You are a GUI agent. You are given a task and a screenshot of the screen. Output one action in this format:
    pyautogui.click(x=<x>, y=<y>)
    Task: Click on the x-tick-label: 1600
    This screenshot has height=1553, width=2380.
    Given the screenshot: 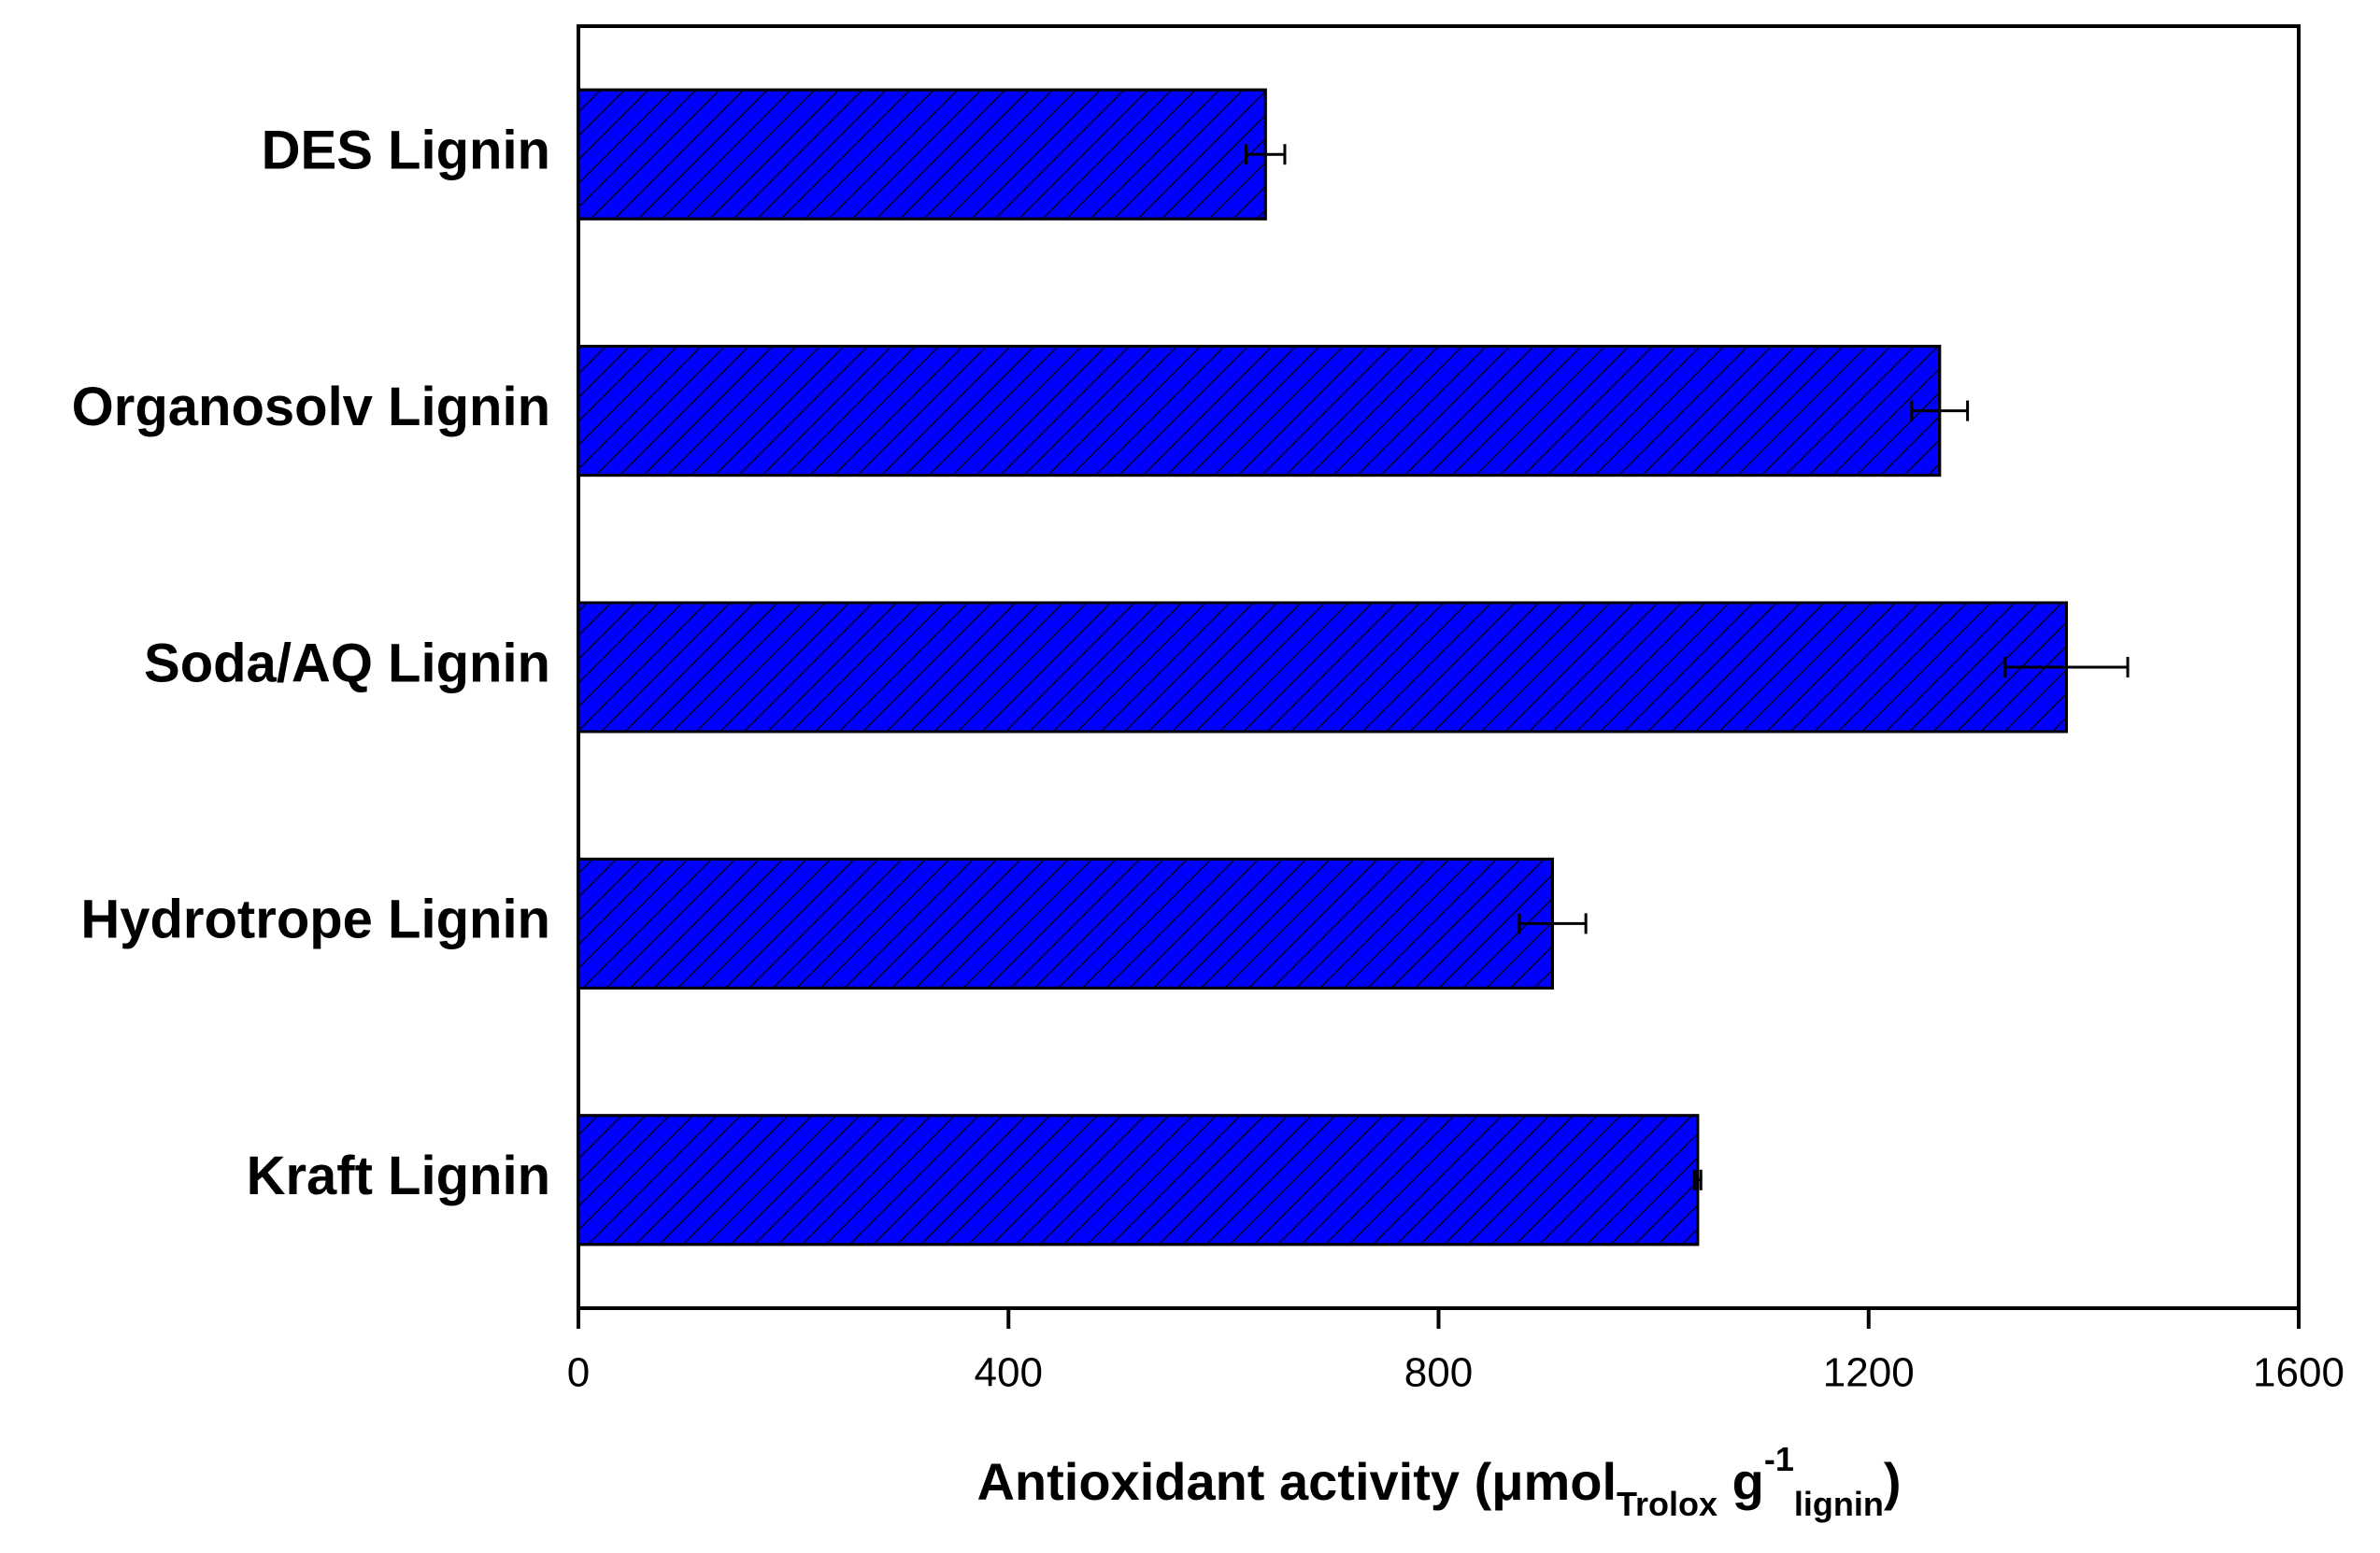 What is the action you would take?
    pyautogui.click(x=2298, y=1373)
    